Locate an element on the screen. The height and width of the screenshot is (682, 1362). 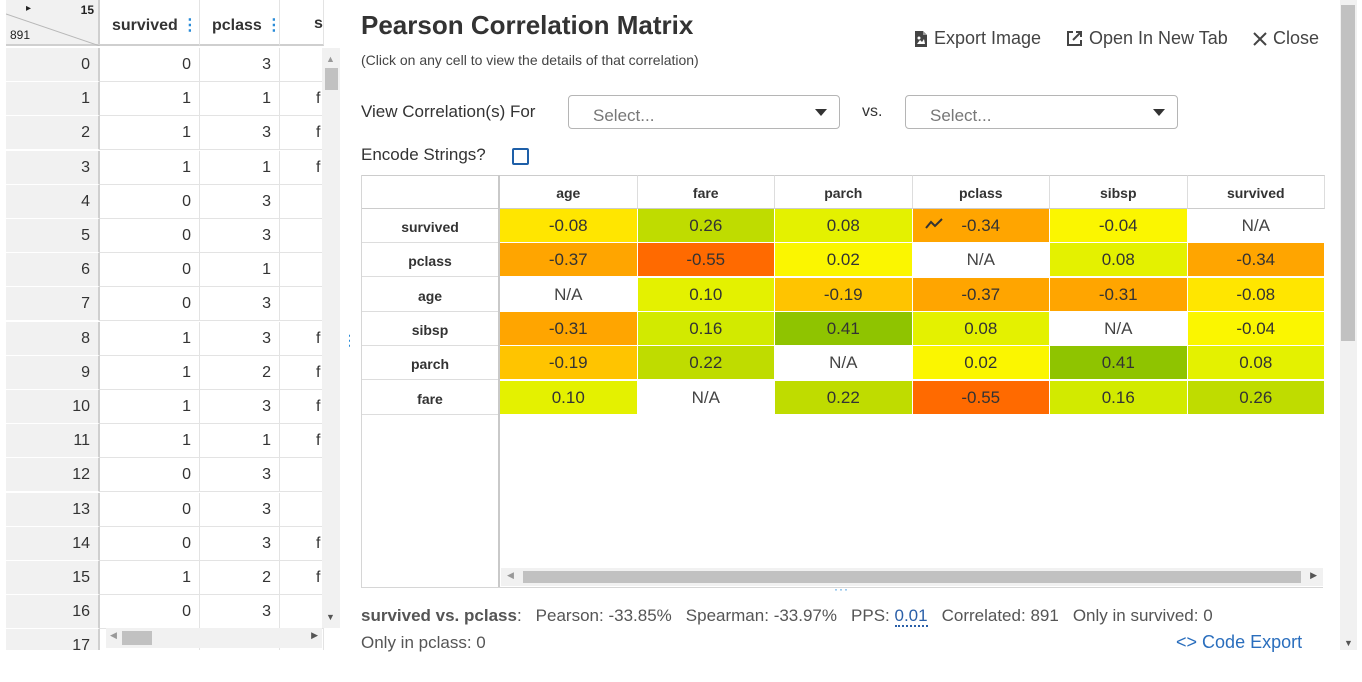
correlation-cell: -0.08 is located at coordinates (1256, 294).